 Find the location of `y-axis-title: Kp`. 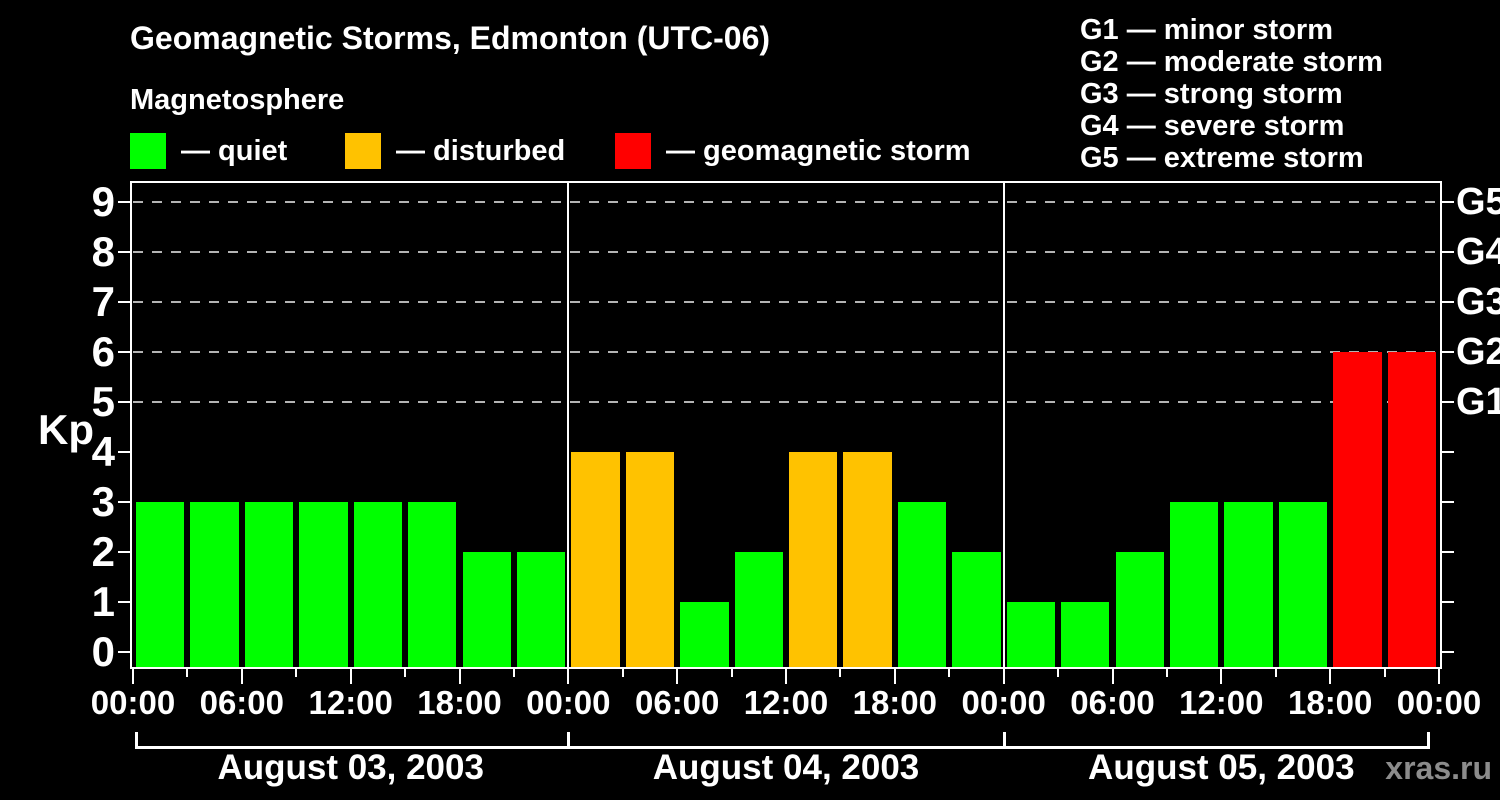

y-axis-title: Kp is located at coordinates (66, 429).